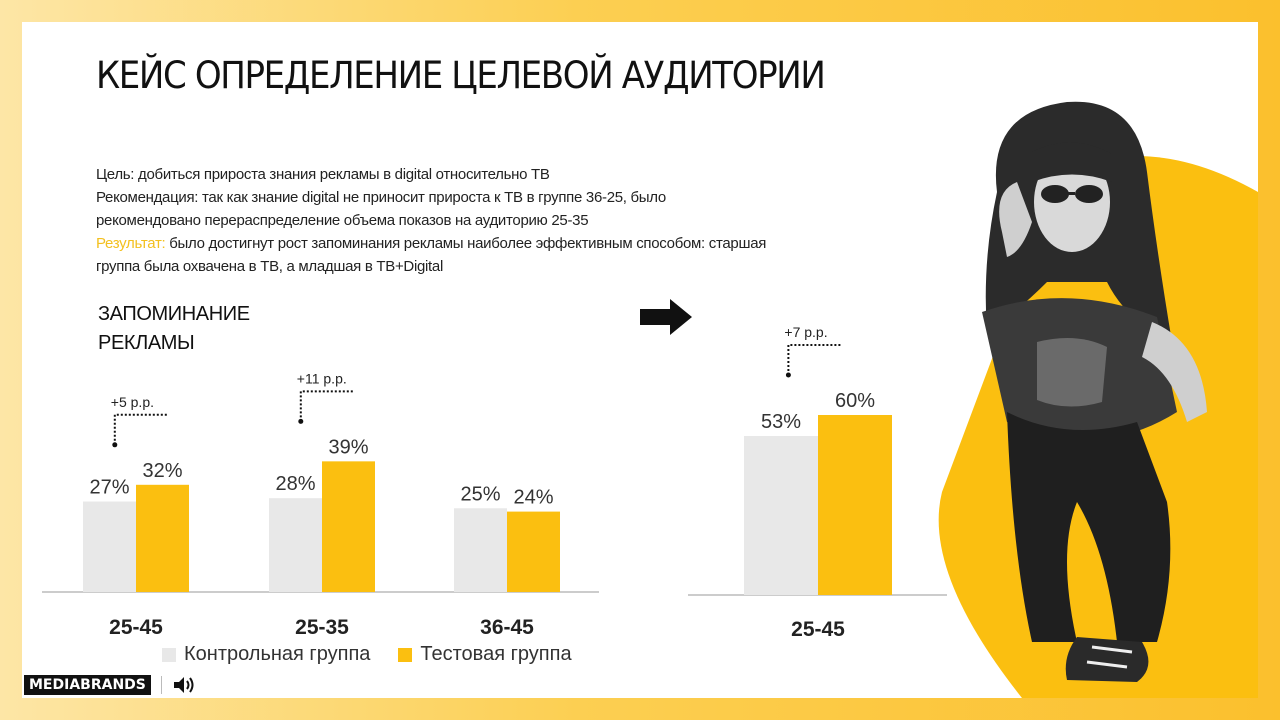 The image size is (1280, 720). Describe the element at coordinates (781, 422) in the screenshot. I see `data-label-control: 53%` at that location.